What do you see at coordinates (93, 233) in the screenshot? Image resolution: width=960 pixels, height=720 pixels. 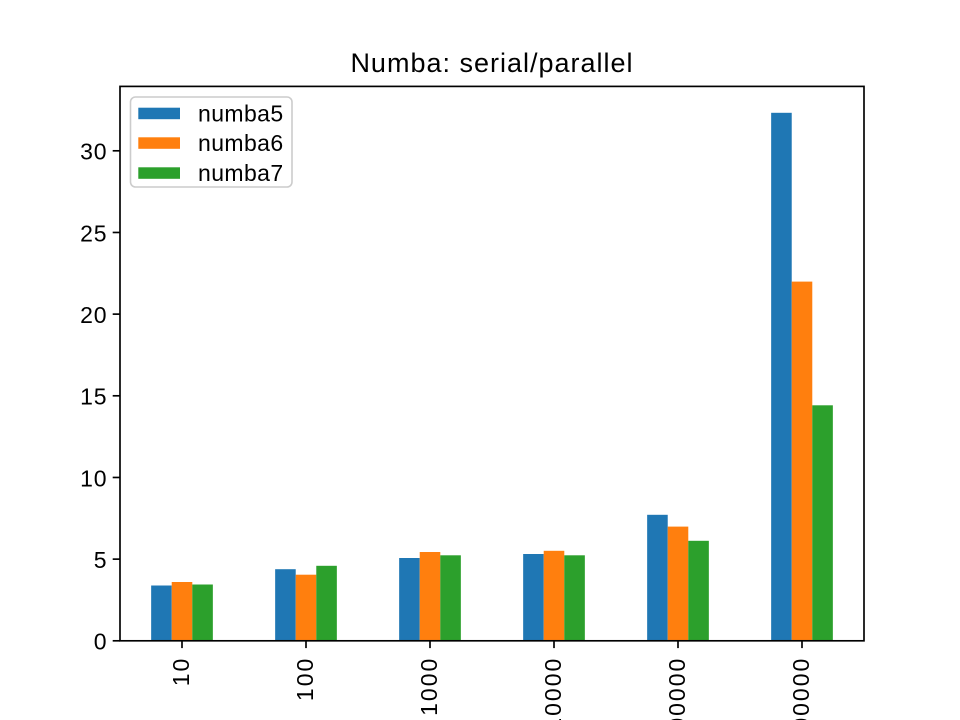 I see `svg-text: 25` at bounding box center [93, 233].